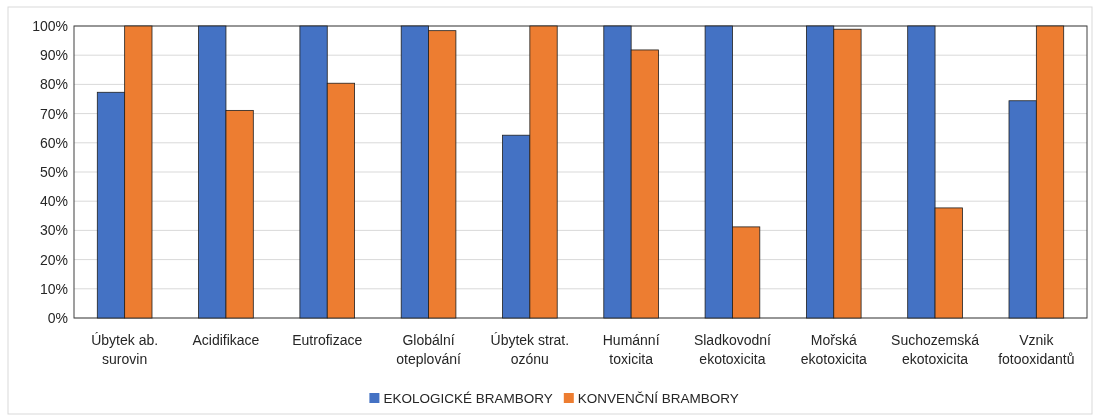 This screenshot has width=1100, height=417. I want to click on x-tick-label: Globální oteplování, so click(428, 349).